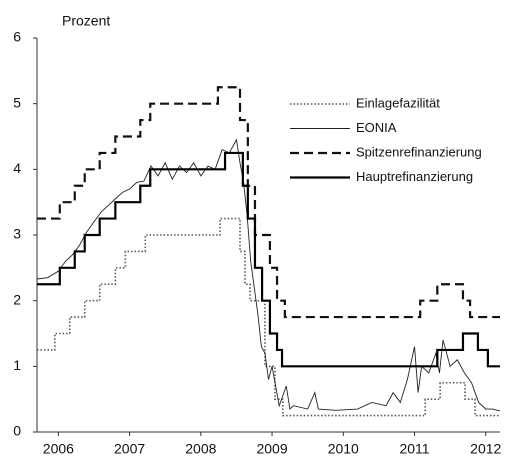 This screenshot has width=517, height=464. I want to click on x-tick-label: 2006, so click(58, 449).